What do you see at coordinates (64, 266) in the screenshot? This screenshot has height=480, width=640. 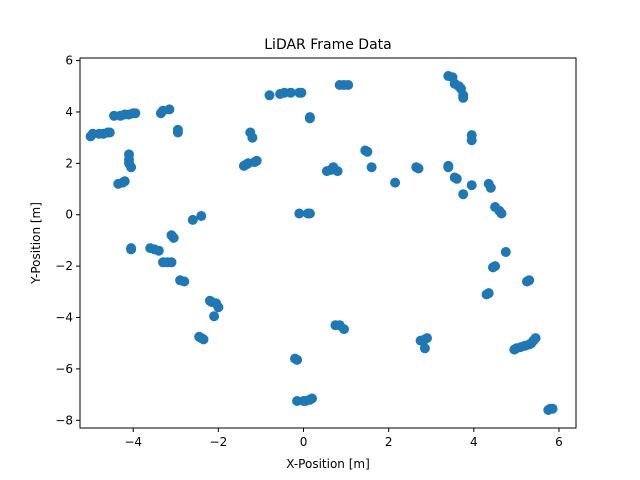 I see `y-tick-label: −2` at bounding box center [64, 266].